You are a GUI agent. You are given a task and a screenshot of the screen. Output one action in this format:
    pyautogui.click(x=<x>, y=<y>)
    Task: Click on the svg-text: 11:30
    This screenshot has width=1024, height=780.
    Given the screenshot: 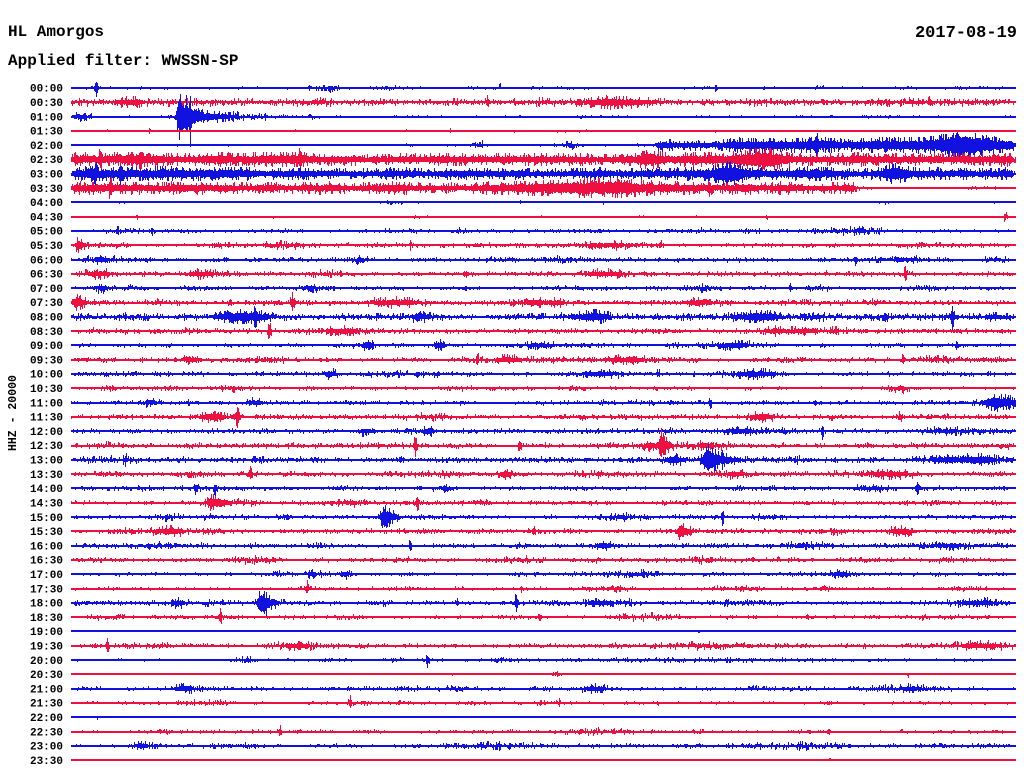 What is the action you would take?
    pyautogui.click(x=46, y=419)
    